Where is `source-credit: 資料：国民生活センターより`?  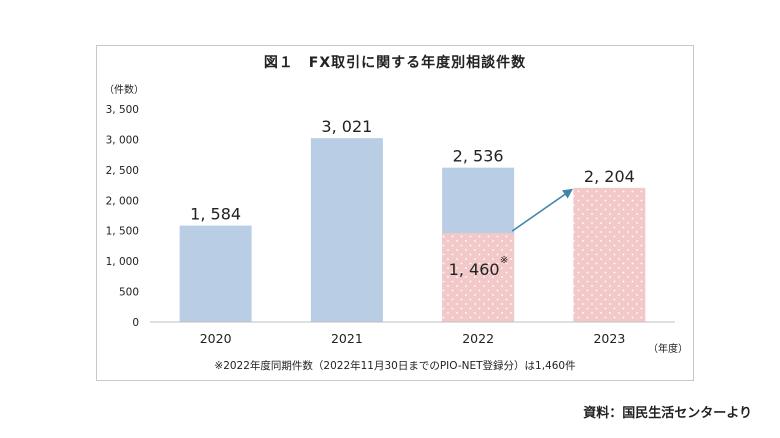
source-credit: 資料：国民生活センターより is located at coordinates (667, 413).